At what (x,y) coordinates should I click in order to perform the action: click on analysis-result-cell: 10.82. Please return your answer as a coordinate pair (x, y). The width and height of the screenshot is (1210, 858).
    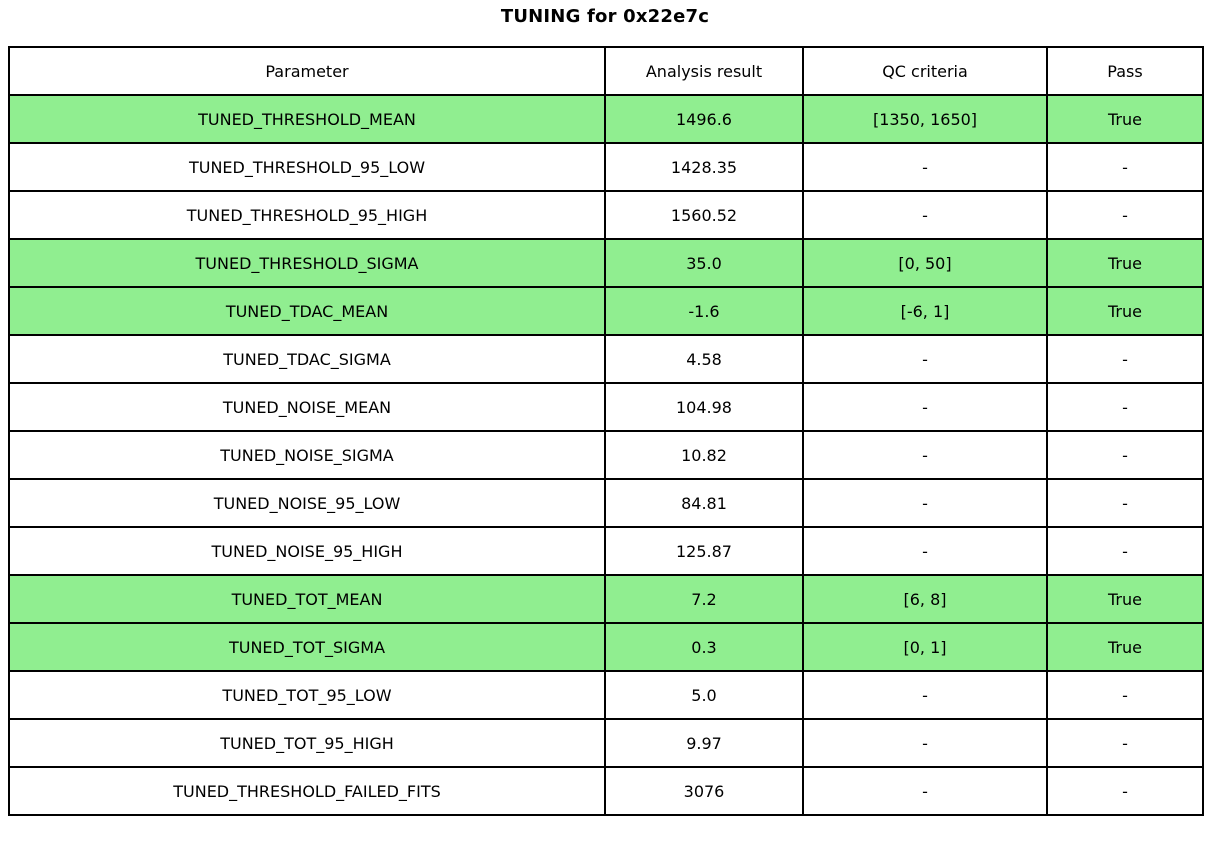
    Looking at the image, I should click on (704, 455).